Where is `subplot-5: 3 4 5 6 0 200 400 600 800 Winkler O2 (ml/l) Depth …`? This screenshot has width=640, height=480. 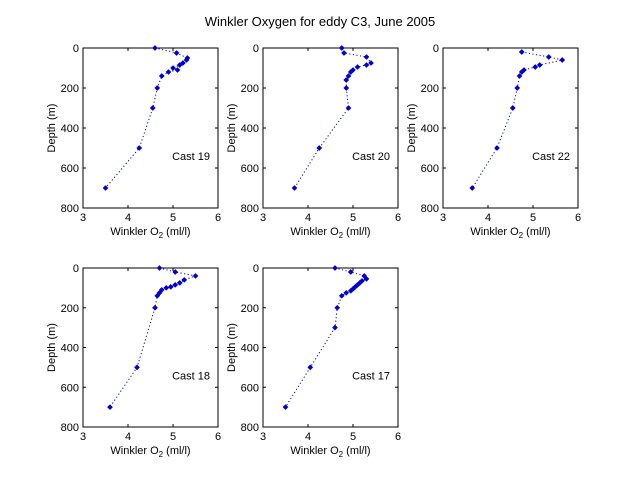
subplot-5: 3 4 5 6 0 200 400 600 800 Winkler O2 (ml/l) Depth … is located at coordinates (313, 361).